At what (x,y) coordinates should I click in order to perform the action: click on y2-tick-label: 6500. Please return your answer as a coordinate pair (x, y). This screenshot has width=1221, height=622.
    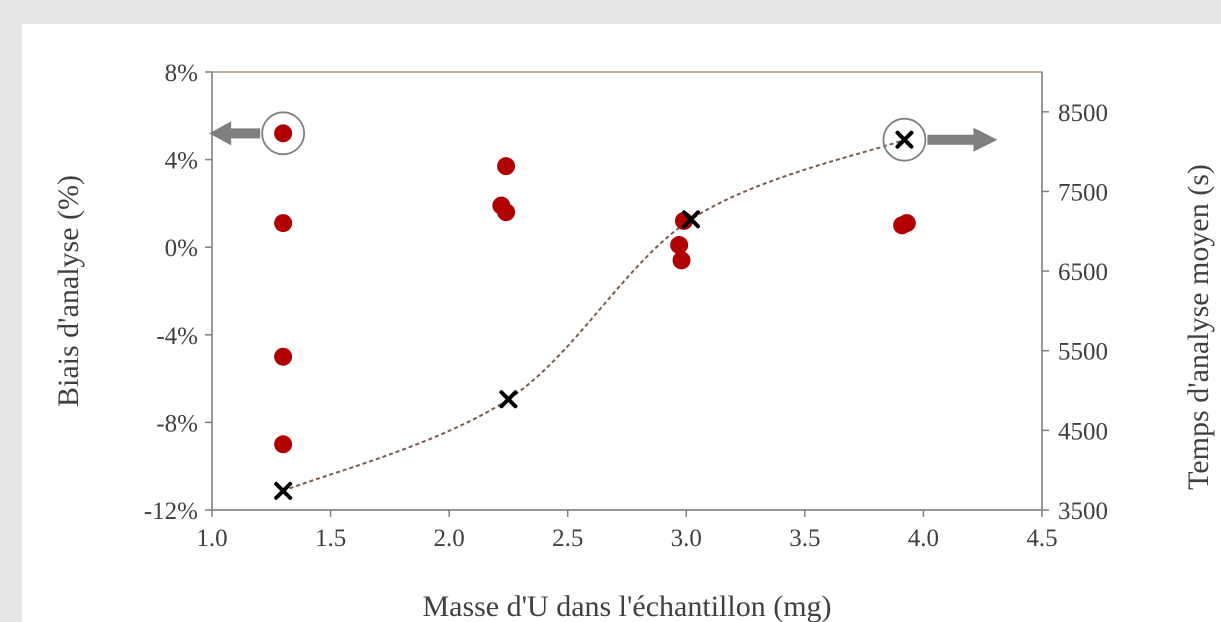
    Looking at the image, I should click on (1083, 272).